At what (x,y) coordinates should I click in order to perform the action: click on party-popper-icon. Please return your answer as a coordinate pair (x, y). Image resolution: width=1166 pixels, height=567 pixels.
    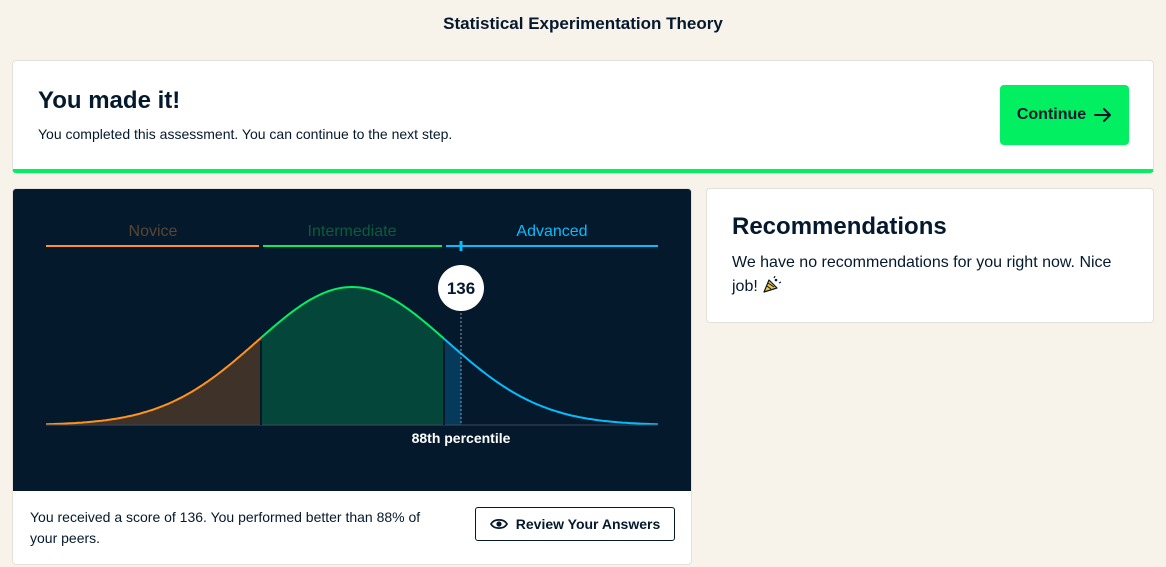
    Looking at the image, I should click on (772, 284).